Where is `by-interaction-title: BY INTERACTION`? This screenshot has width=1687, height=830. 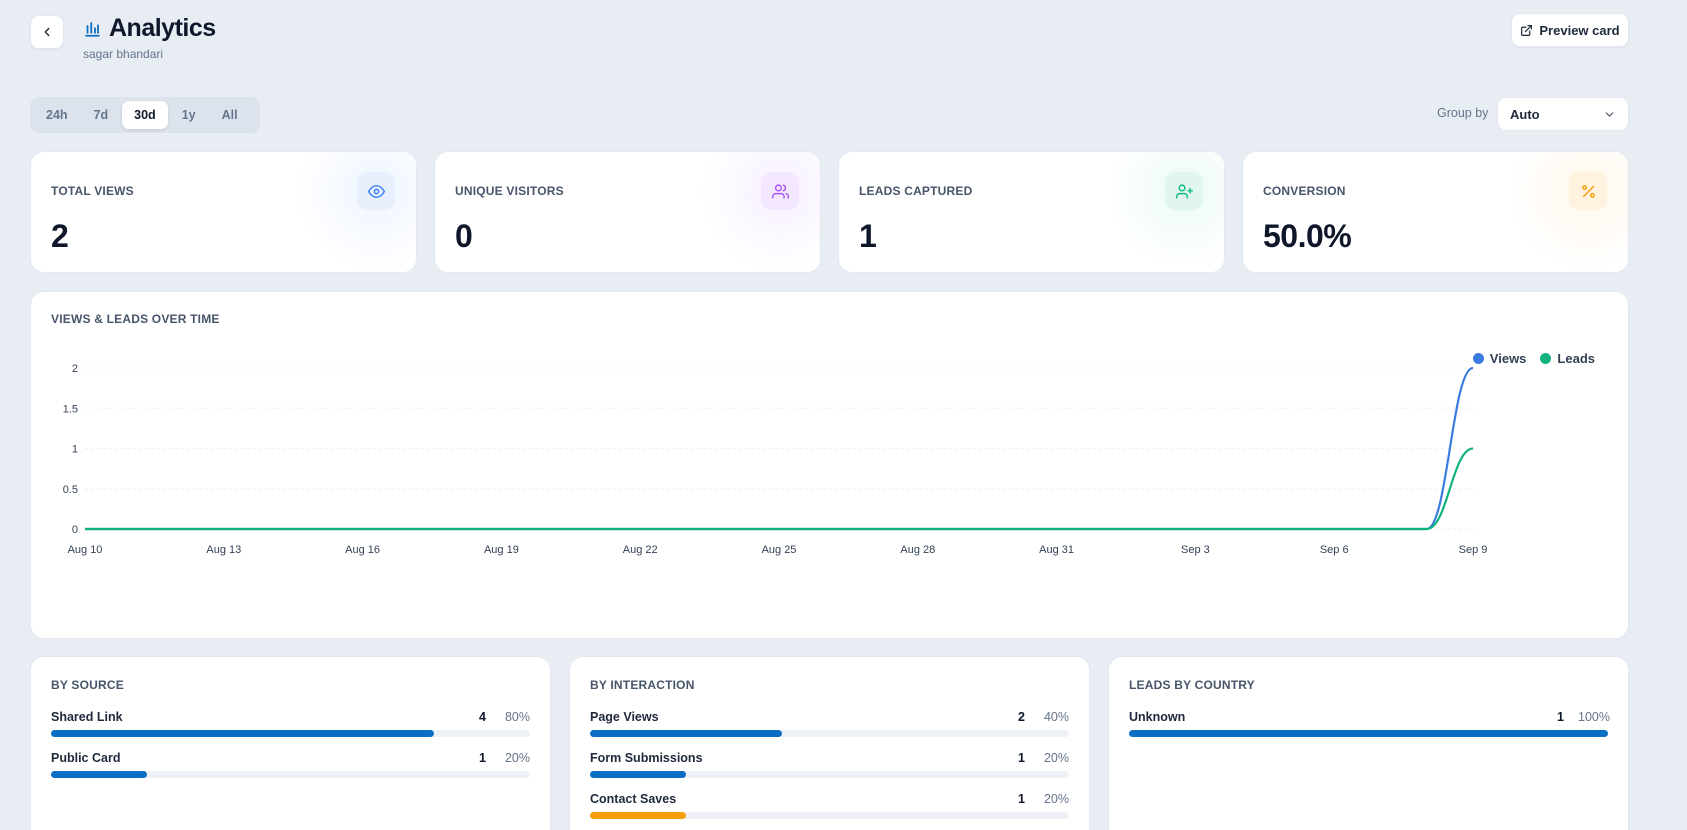
by-interaction-title: BY INTERACTION is located at coordinates (642, 685).